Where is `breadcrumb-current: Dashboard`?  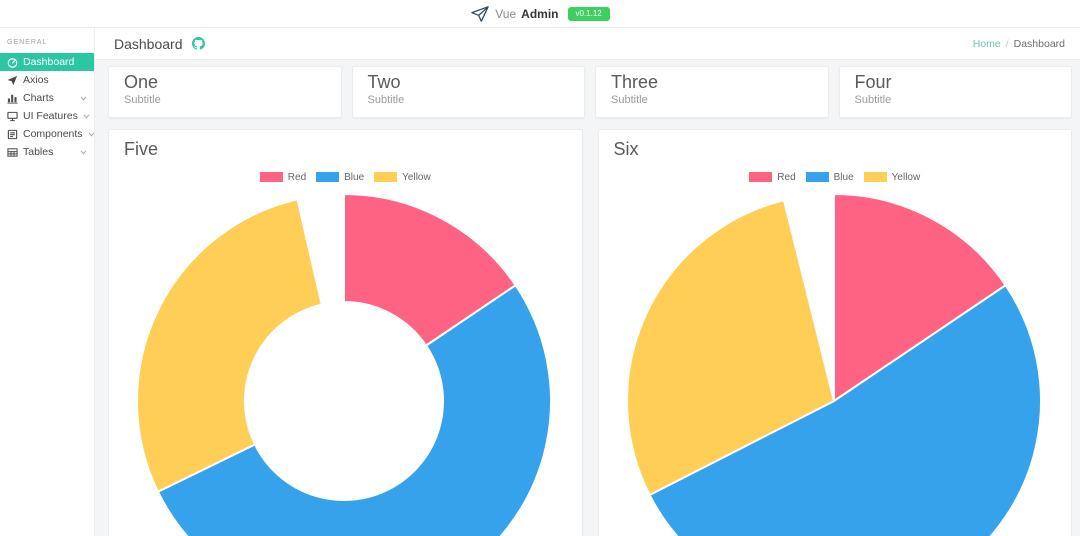 breadcrumb-current: Dashboard is located at coordinates (1039, 43).